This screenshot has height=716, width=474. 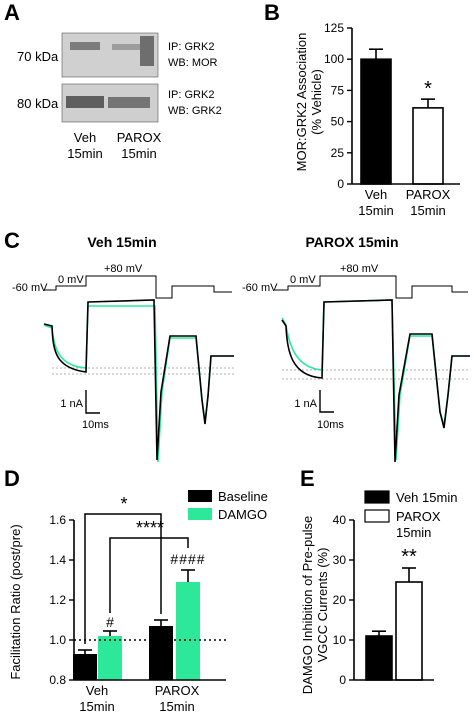 What do you see at coordinates (413, 532) in the screenshot?
I see `e-legend-label: 15min` at bounding box center [413, 532].